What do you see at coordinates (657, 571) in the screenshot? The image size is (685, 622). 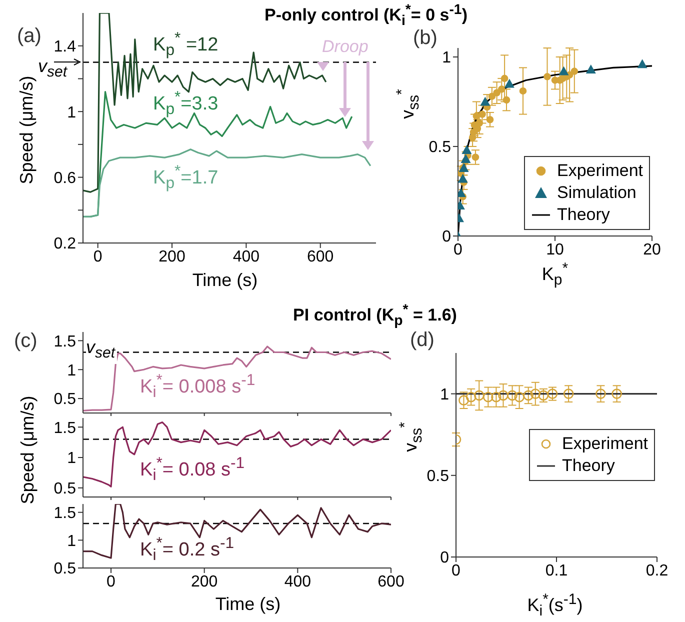 I see `x-tick-label: 0.2` at bounding box center [657, 571].